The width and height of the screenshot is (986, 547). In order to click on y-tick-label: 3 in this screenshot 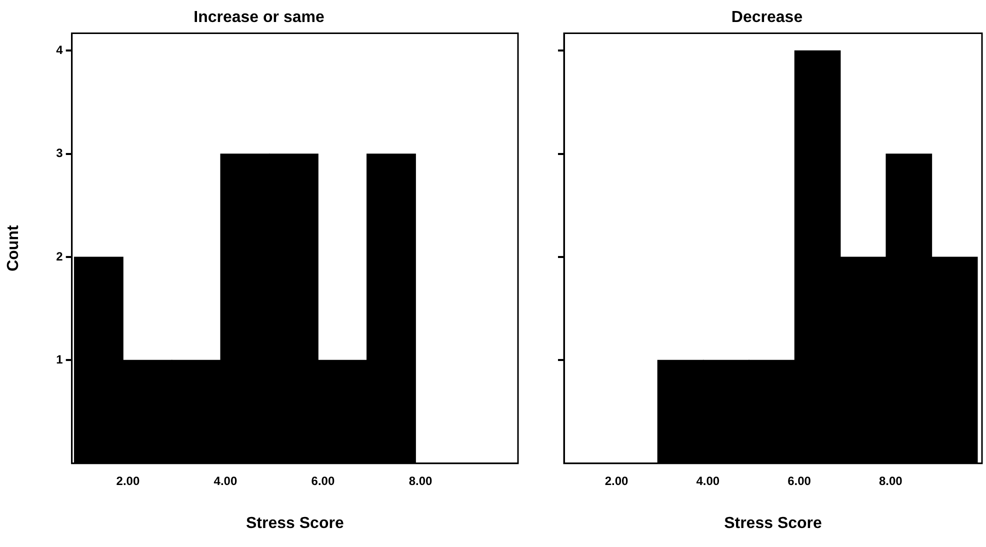, I will do `click(60, 153)`.